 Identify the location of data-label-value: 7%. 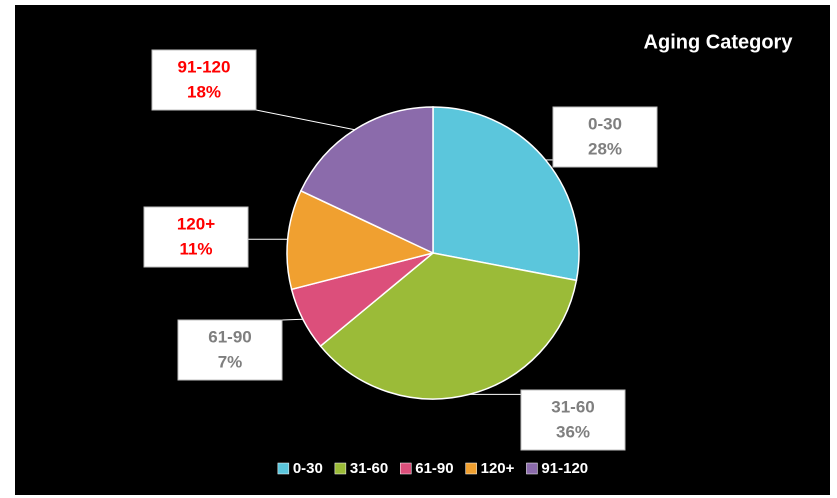
(230, 361).